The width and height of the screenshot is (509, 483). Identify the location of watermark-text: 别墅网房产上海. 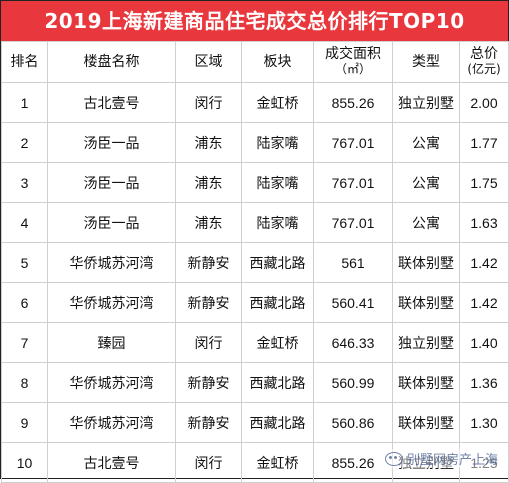
(452, 460).